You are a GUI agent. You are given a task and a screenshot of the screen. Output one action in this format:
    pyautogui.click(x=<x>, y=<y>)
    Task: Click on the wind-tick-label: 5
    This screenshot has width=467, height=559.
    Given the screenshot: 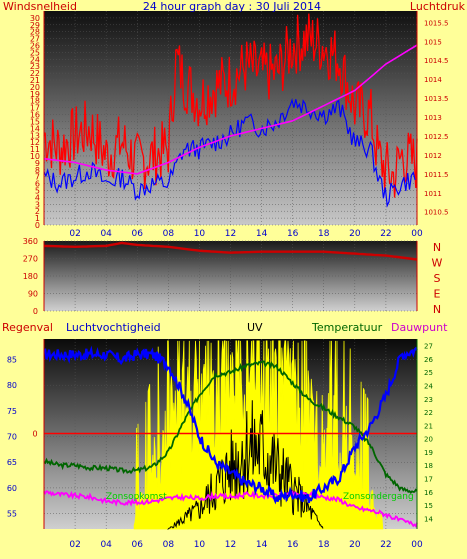 What is the action you would take?
    pyautogui.click(x=37, y=190)
    